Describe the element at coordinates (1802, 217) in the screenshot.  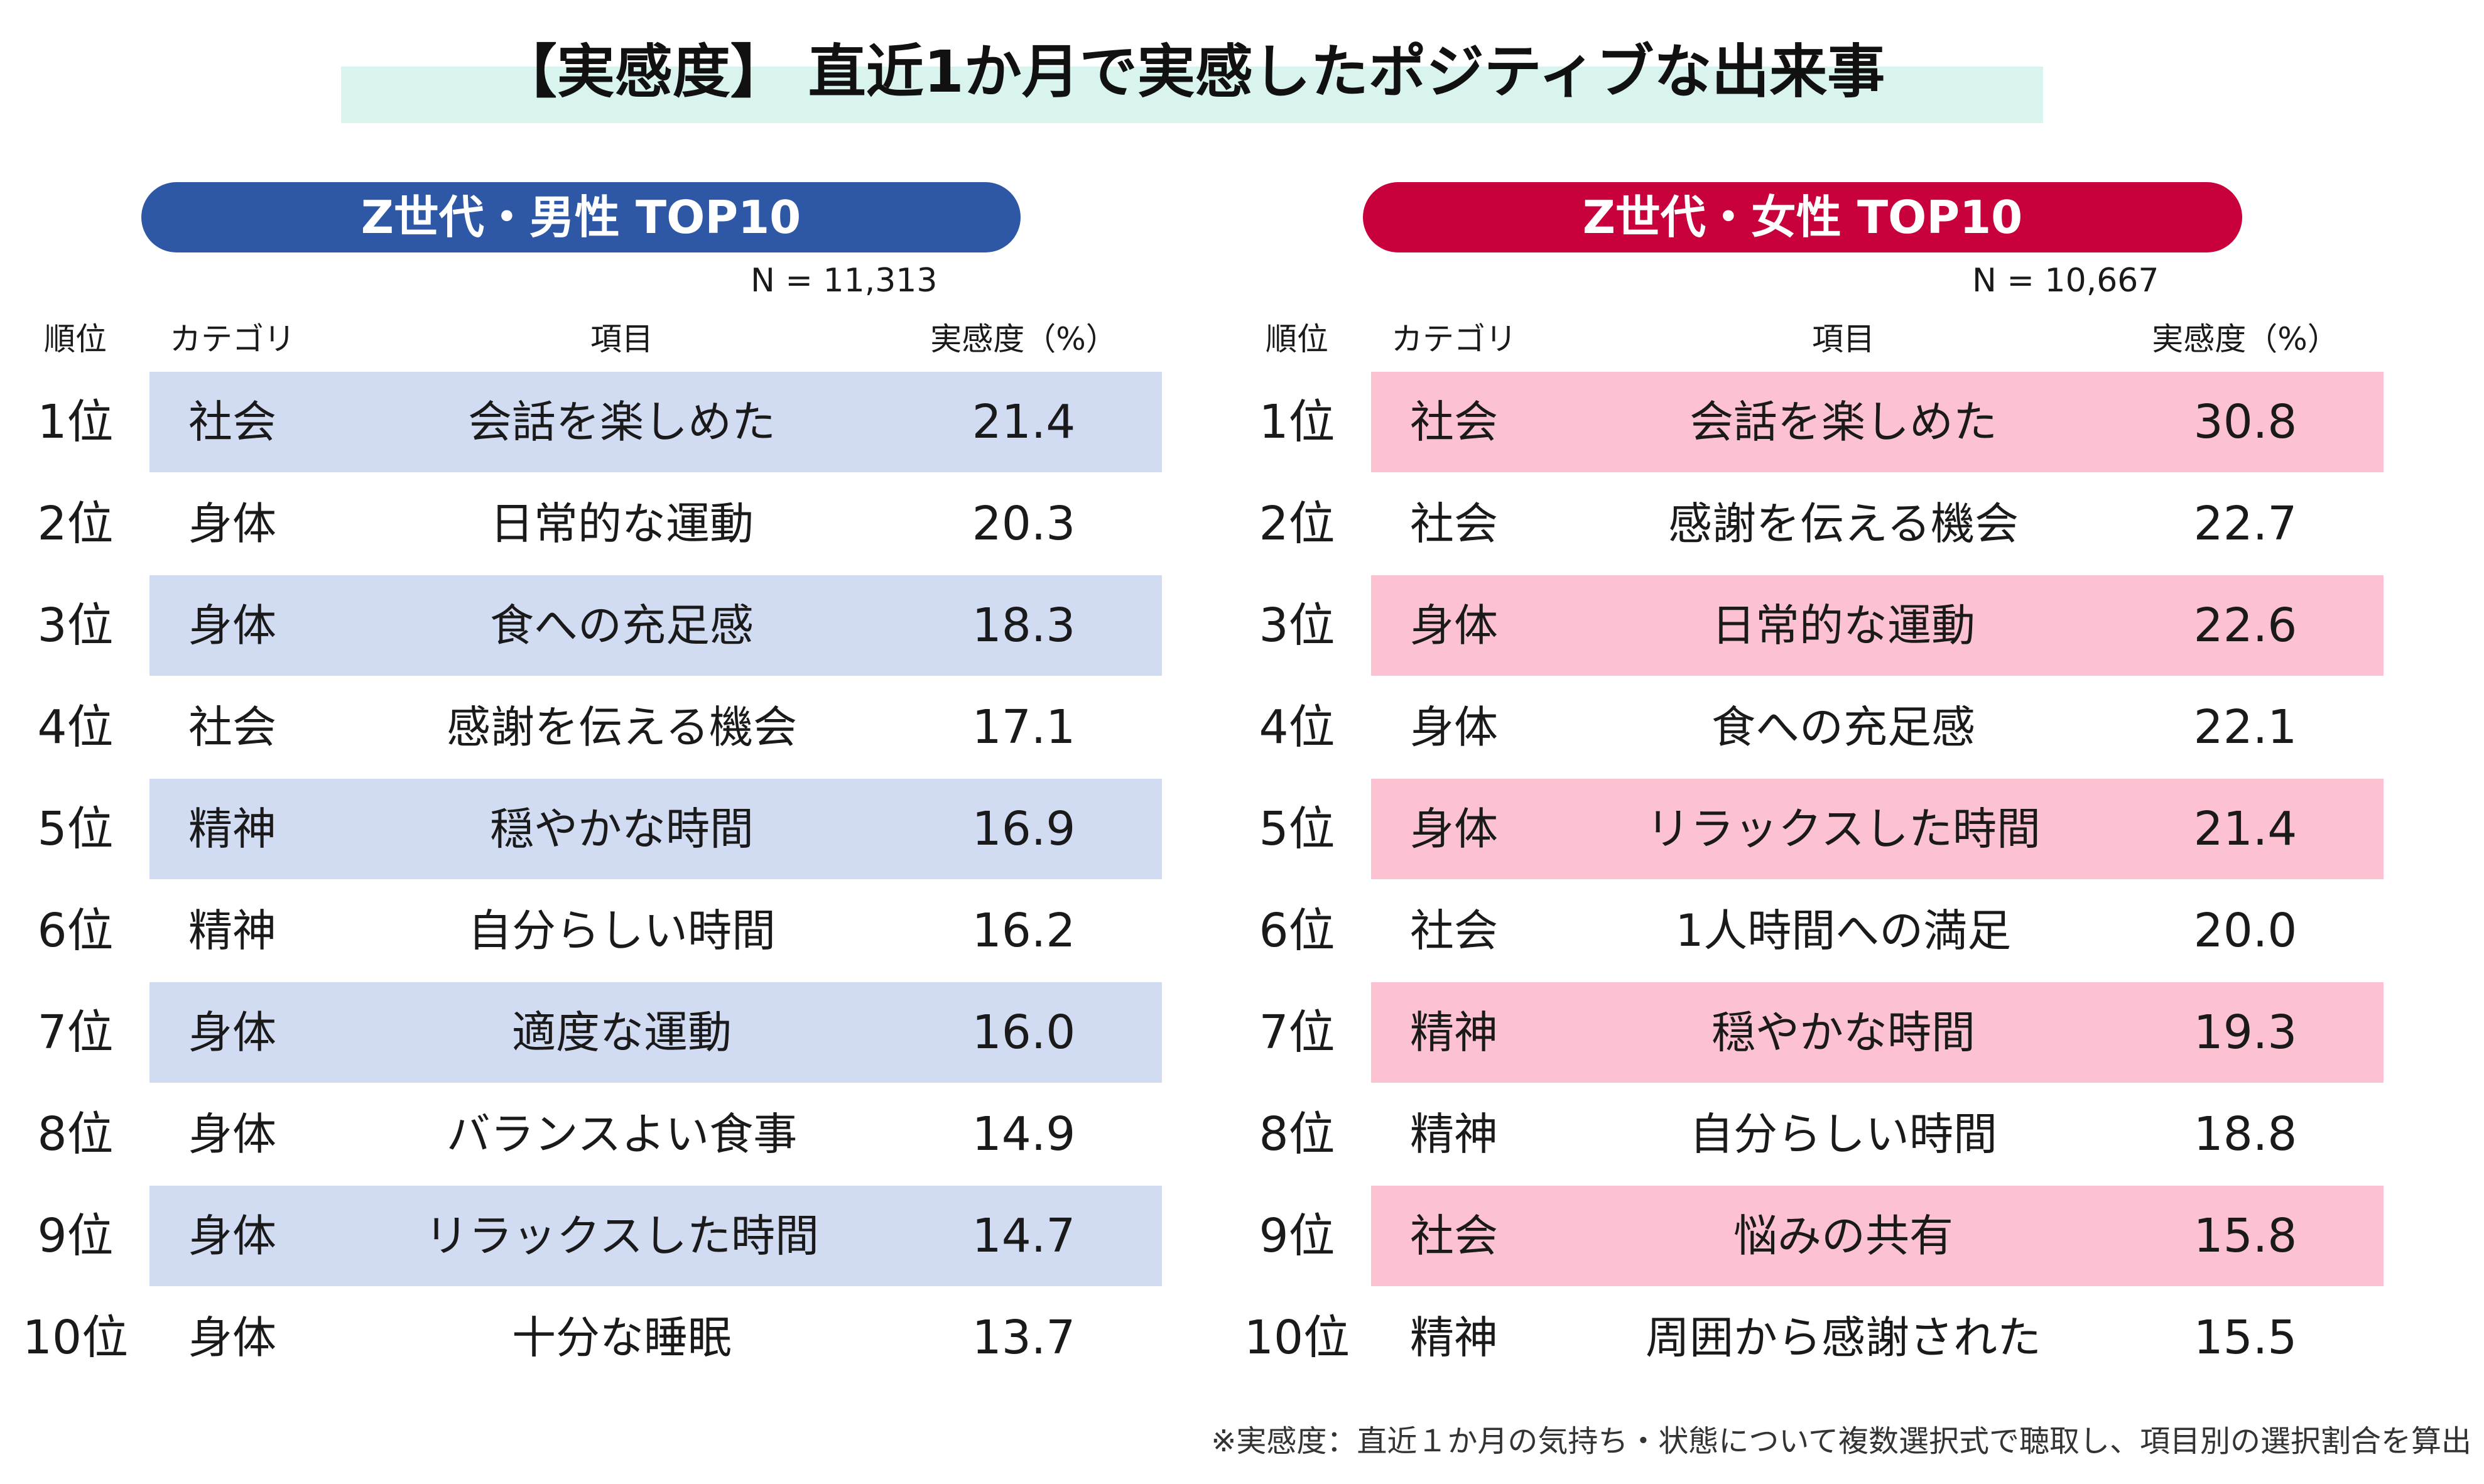
I see `female-heading: Z世代・女性 TOP10` at that location.